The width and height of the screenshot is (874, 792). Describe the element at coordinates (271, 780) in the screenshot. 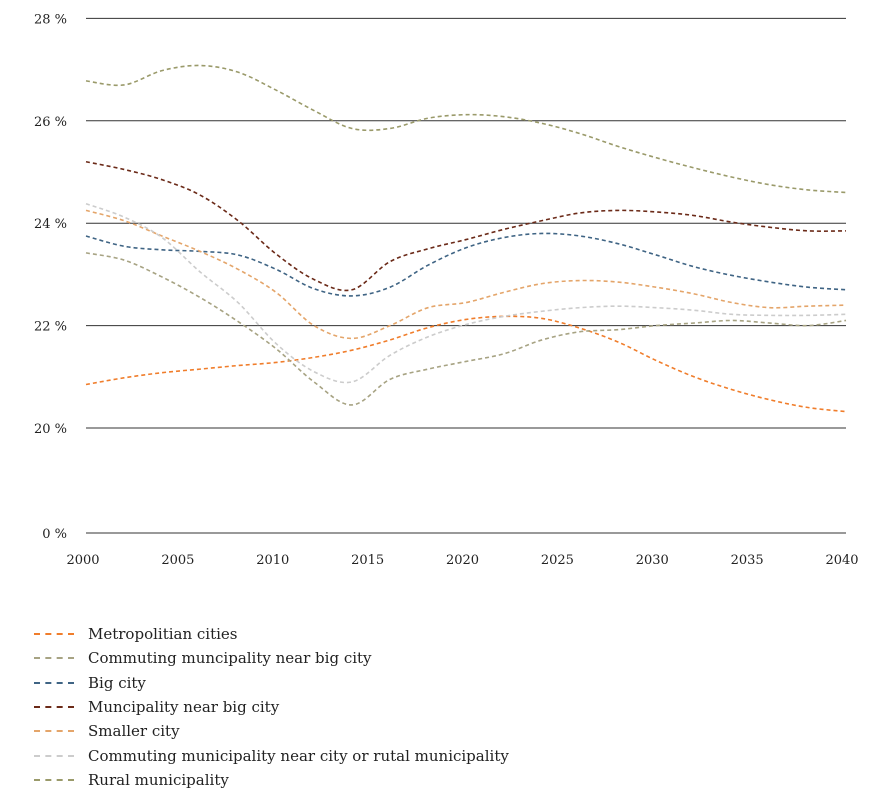

I see `legend-item: Rural municipality` at that location.